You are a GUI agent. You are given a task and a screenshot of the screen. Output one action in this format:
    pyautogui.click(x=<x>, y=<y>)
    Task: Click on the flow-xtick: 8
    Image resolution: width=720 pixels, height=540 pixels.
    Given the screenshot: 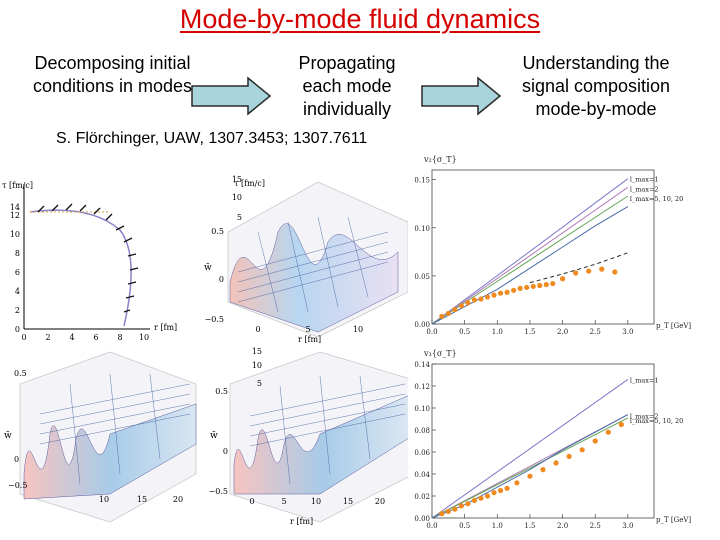 What is the action you would take?
    pyautogui.click(x=119, y=337)
    